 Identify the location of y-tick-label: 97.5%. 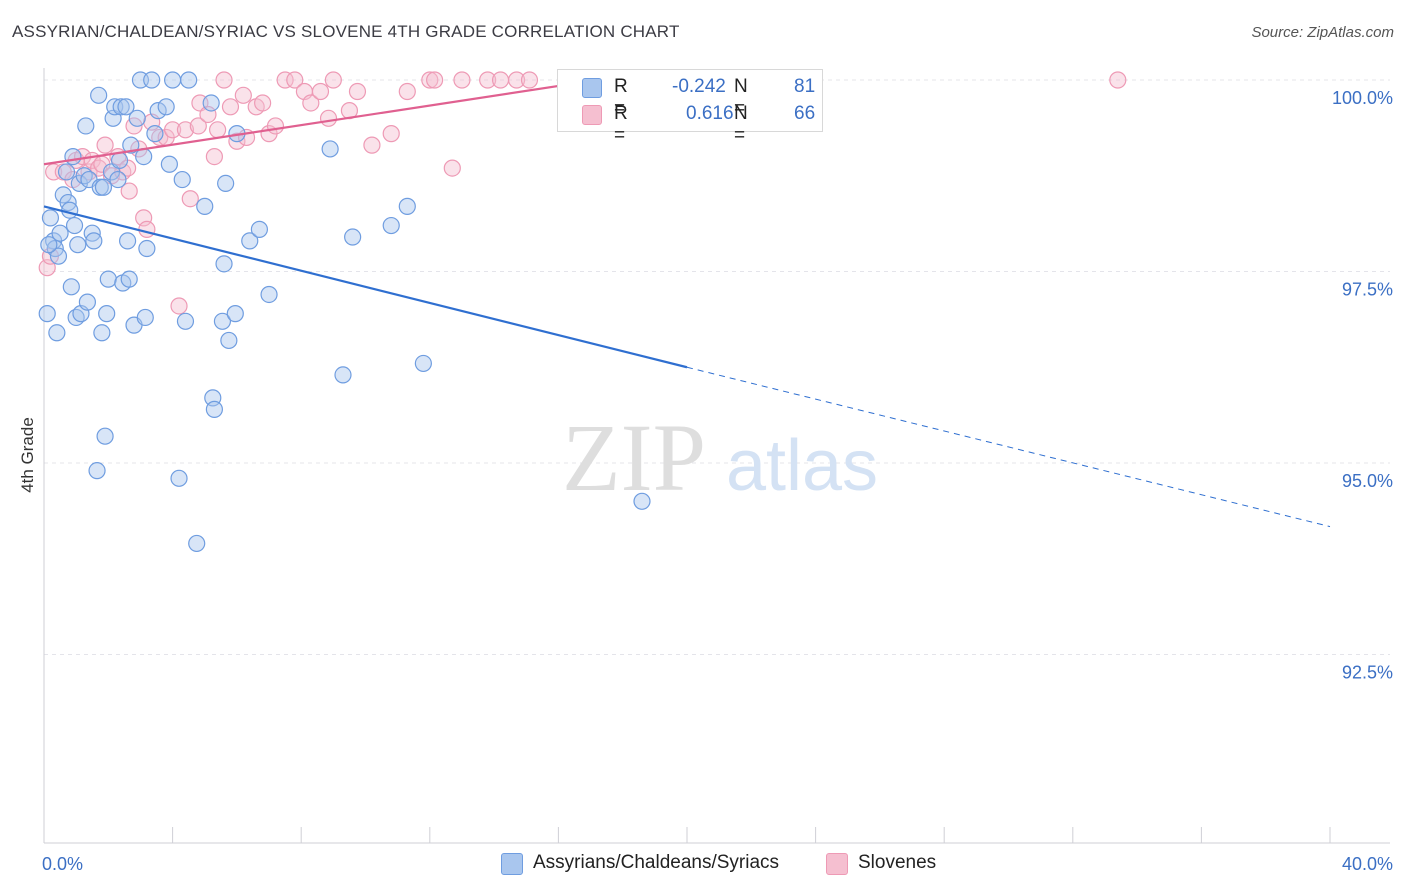
(1367, 290).